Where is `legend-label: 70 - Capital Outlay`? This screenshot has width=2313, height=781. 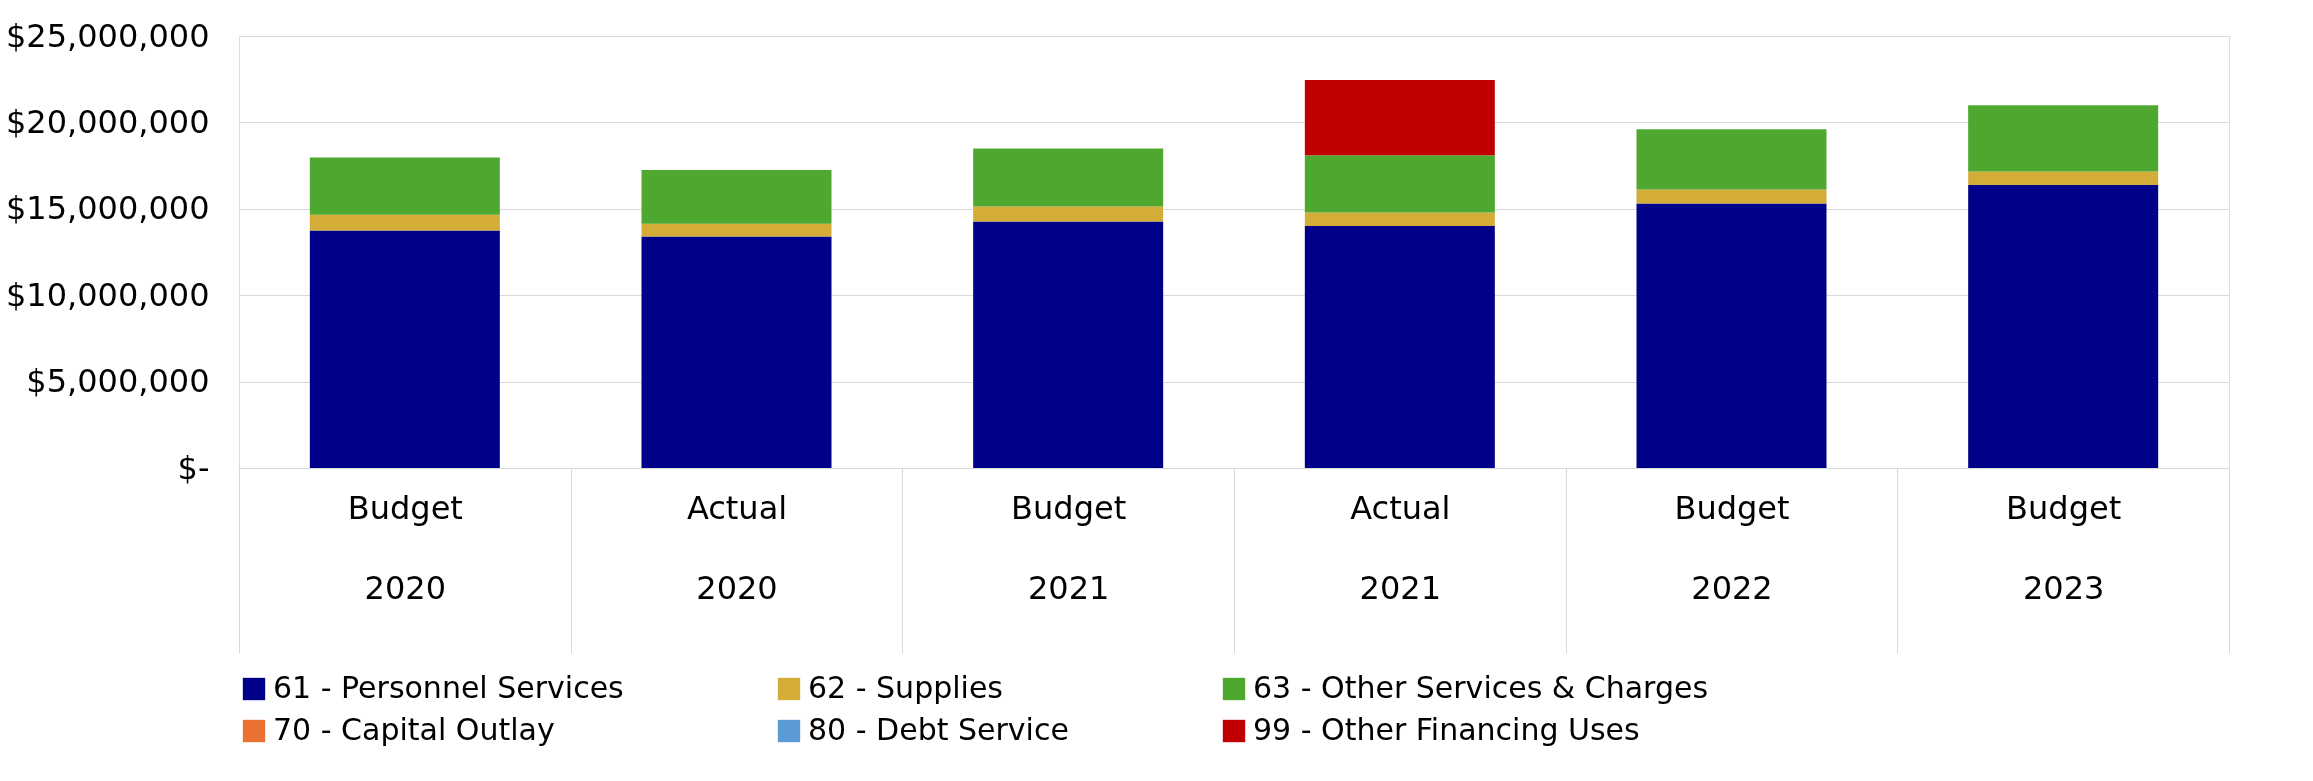
legend-label: 70 - Capital Outlay is located at coordinates (414, 729).